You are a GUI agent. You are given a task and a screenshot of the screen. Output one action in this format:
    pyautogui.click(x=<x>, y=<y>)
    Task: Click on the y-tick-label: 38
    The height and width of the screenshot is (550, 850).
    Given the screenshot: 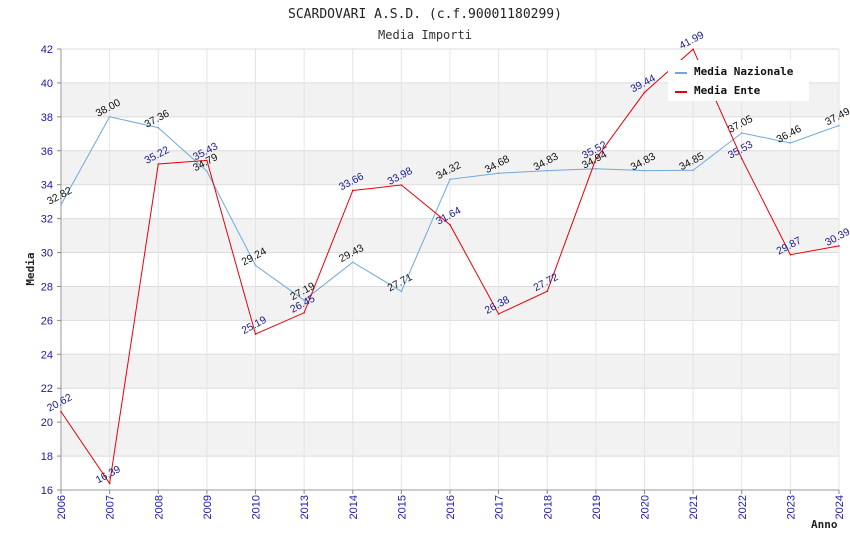 What is the action you would take?
    pyautogui.click(x=47, y=118)
    